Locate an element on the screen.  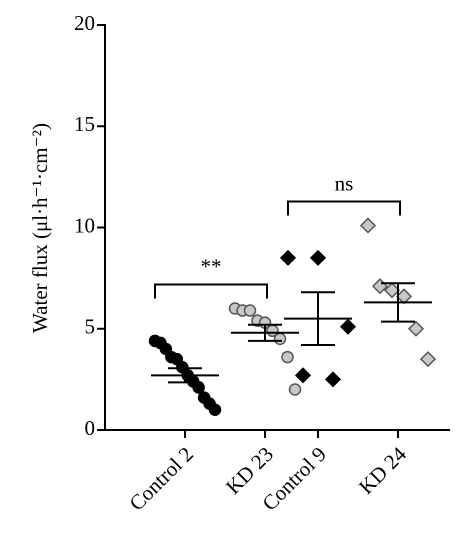
y-tick-label: 20 is located at coordinates (84, 23).